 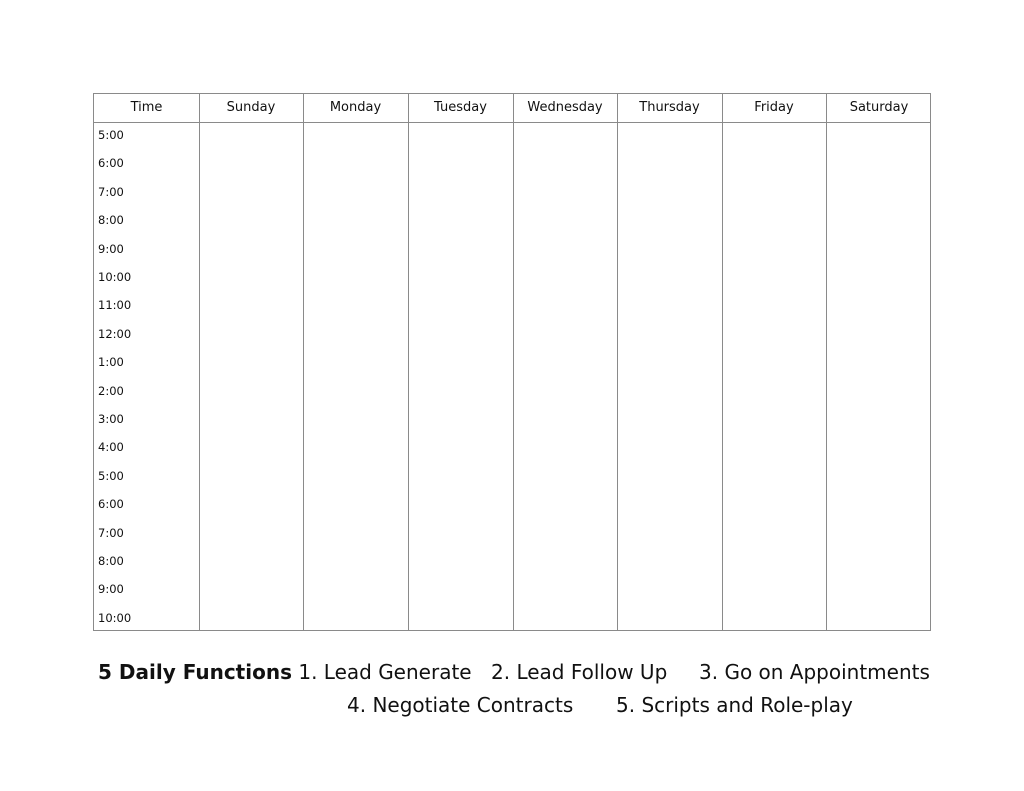 I want to click on day-header-monday: Monday, so click(x=355, y=107).